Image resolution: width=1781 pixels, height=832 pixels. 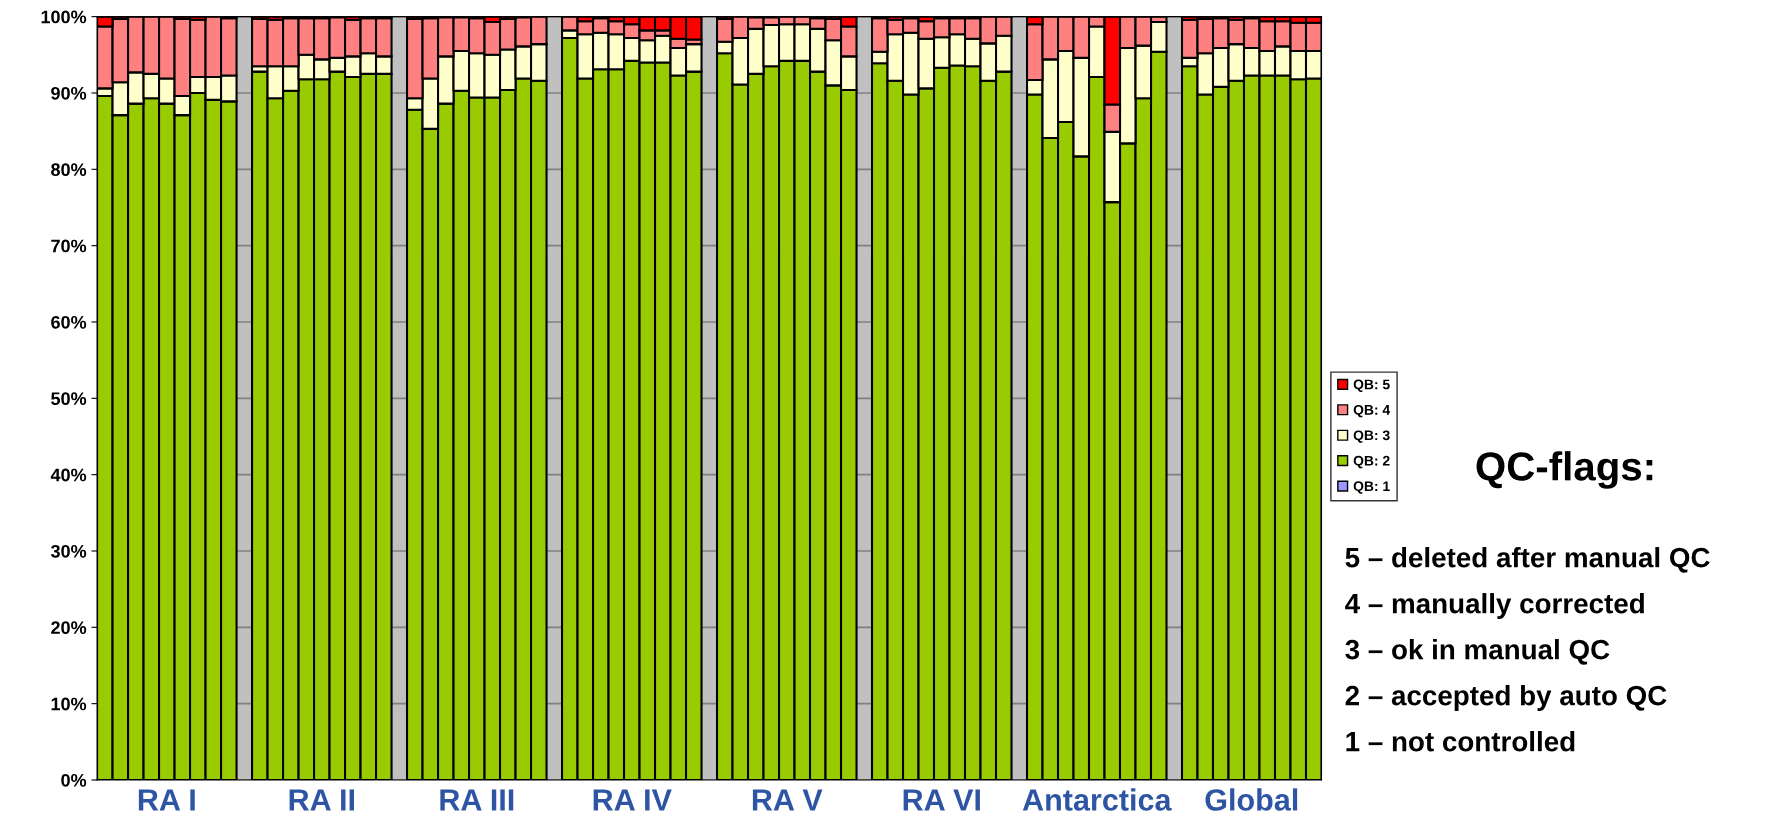 I want to click on text: QC-flags:, so click(x=1564, y=470).